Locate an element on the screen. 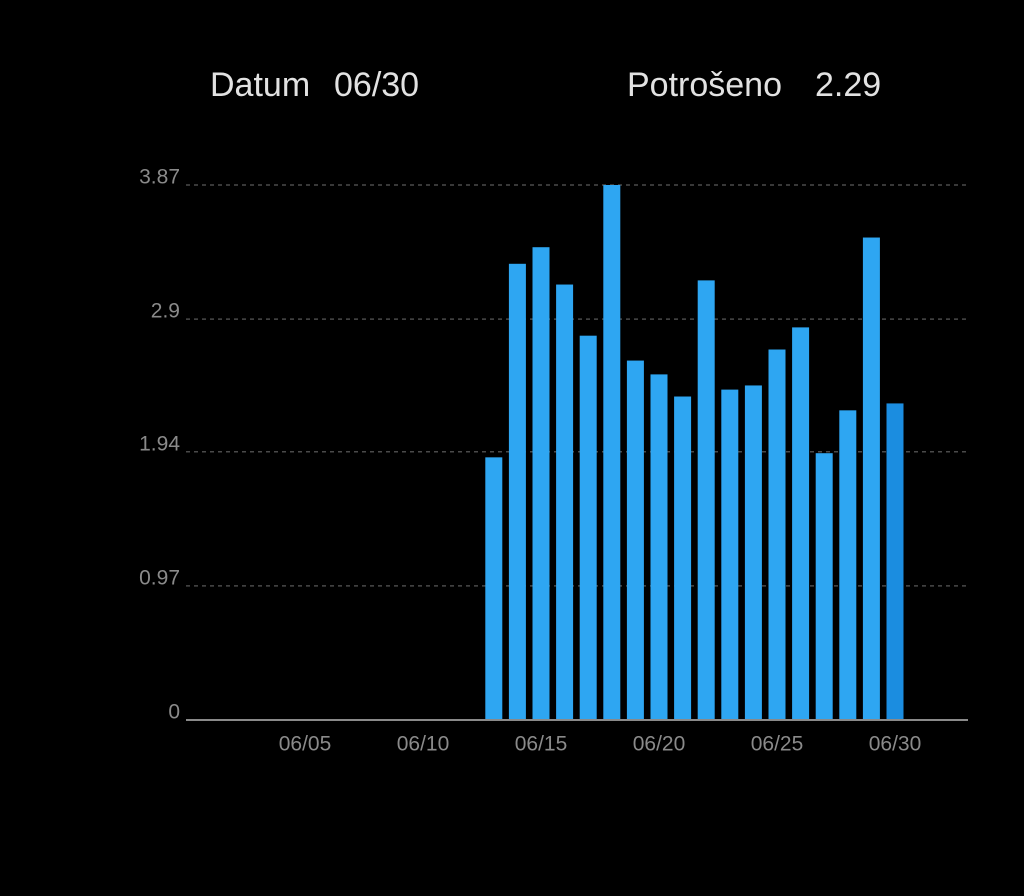  x-tick-label: 06/25 is located at coordinates (777, 744).